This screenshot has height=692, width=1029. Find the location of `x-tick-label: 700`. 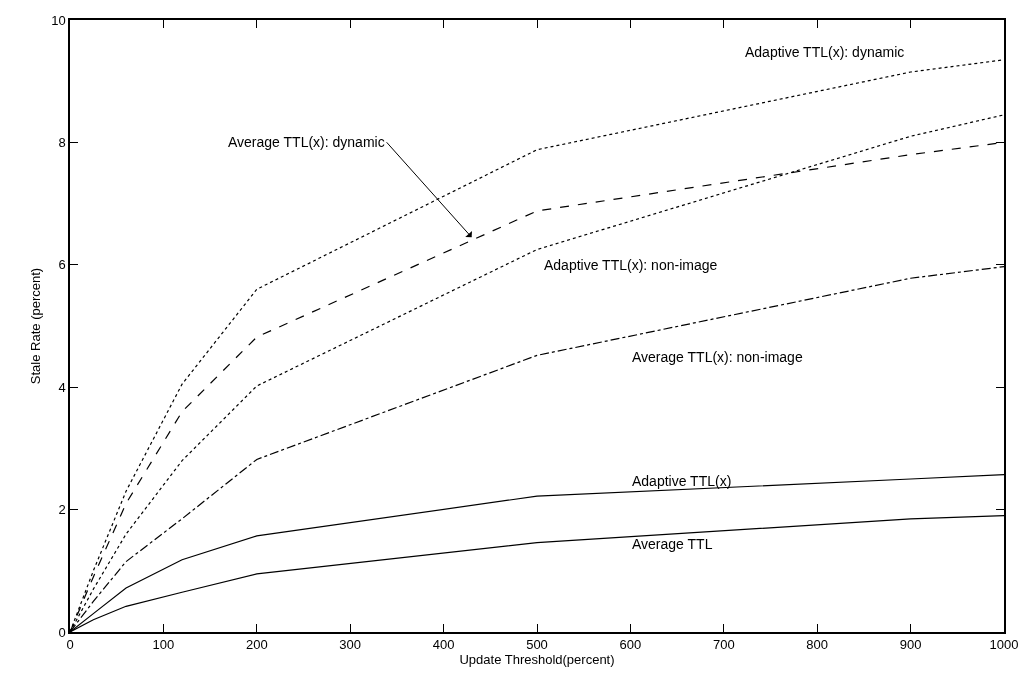

x-tick-label: 700 is located at coordinates (723, 645).